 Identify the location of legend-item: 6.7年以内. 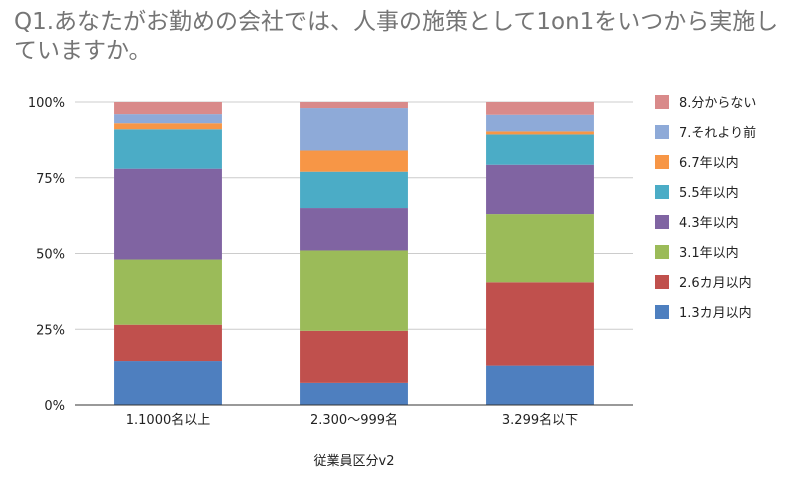
(697, 163).